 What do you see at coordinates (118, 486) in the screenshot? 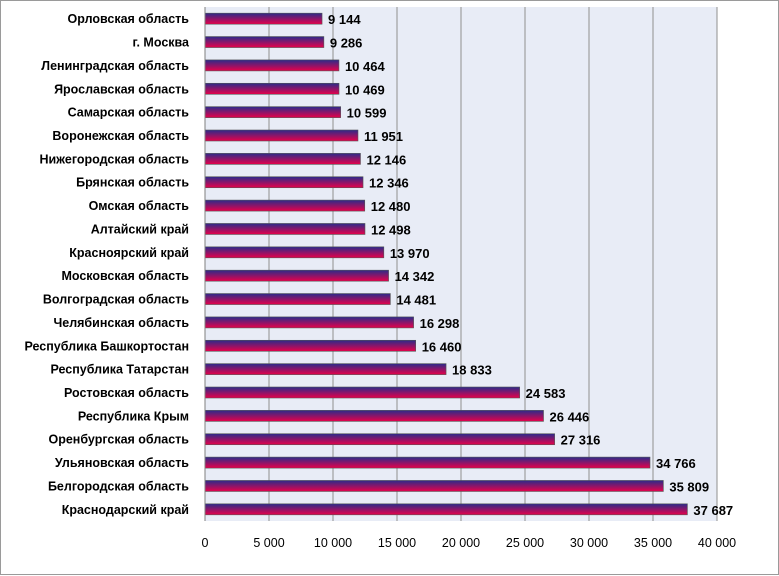
I see `category-label: Белгородская область` at bounding box center [118, 486].